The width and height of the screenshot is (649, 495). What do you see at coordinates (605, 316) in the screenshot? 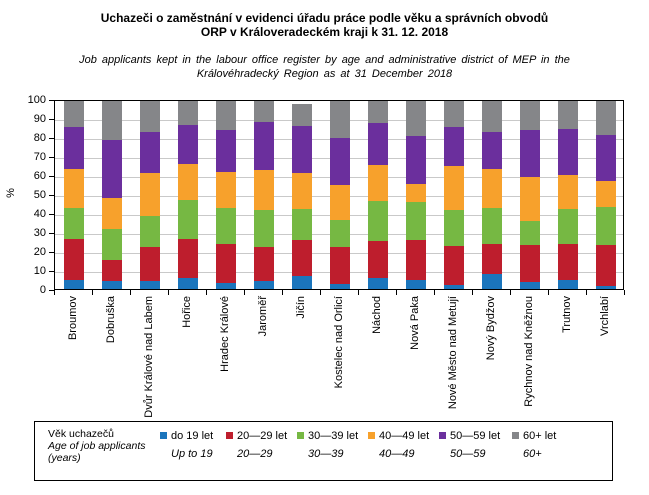
I see `x-label-Vrchlabí: Vrchlabí` at bounding box center [605, 316].